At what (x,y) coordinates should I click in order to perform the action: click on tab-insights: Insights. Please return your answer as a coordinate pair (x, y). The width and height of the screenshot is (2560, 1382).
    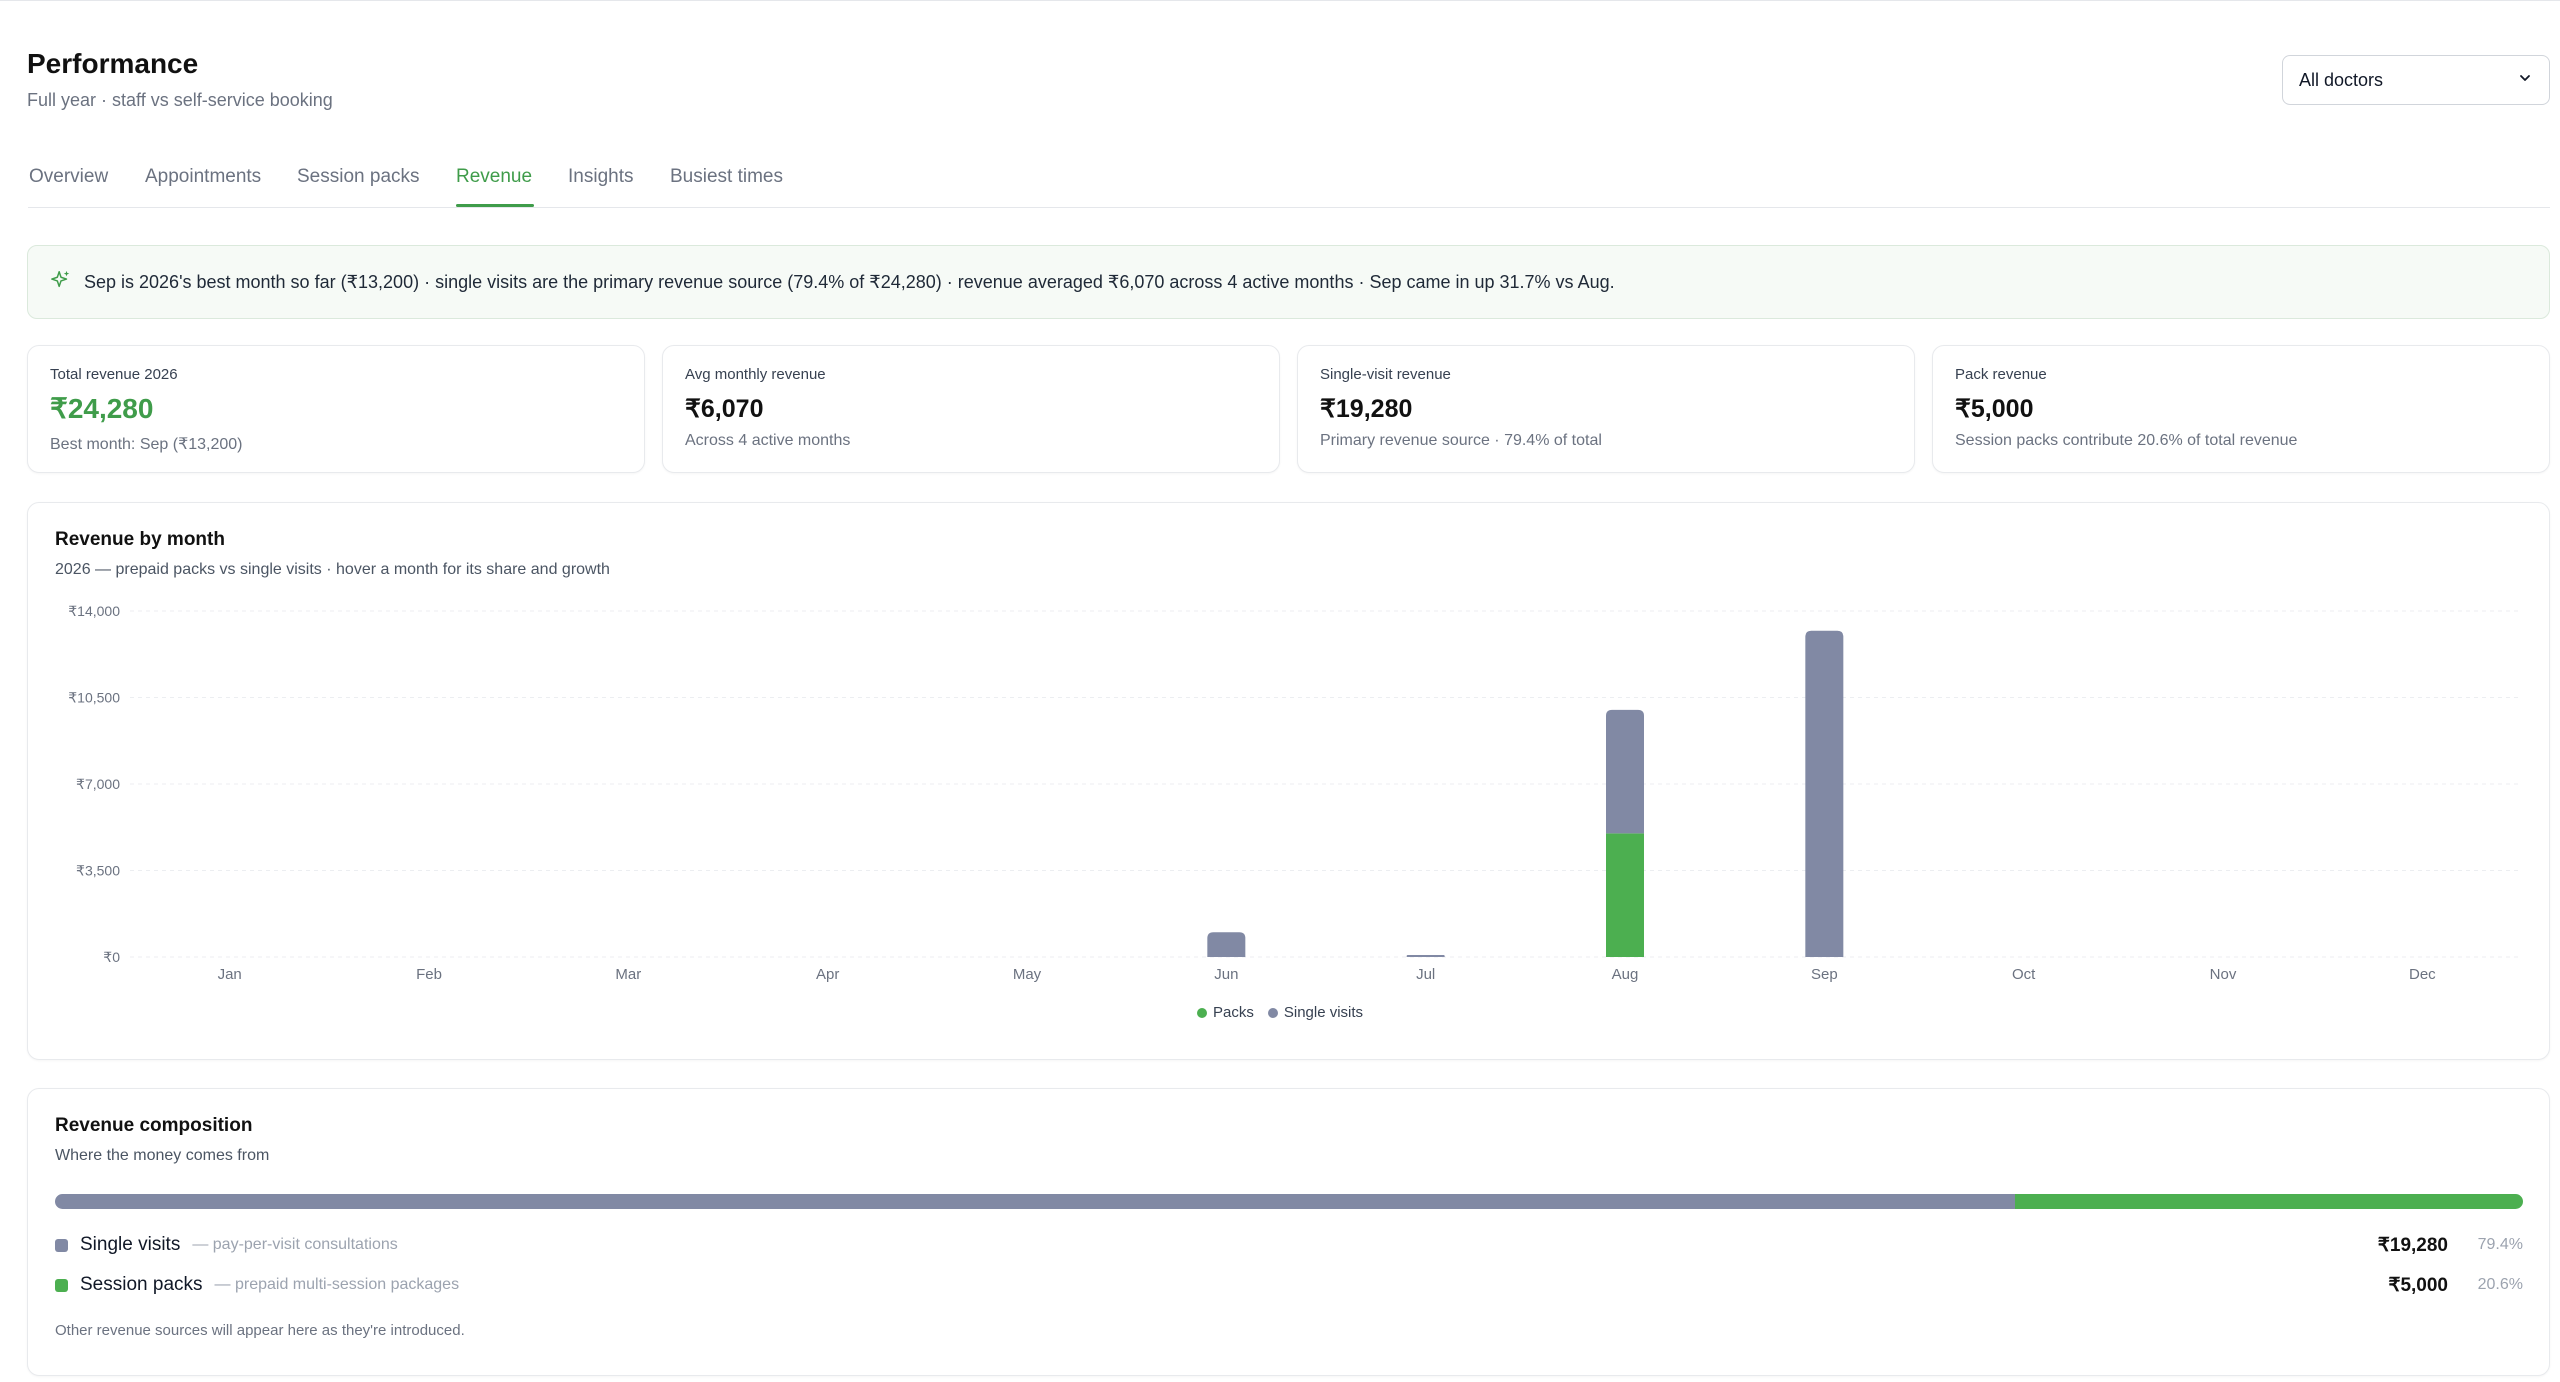
    Looking at the image, I should click on (601, 176).